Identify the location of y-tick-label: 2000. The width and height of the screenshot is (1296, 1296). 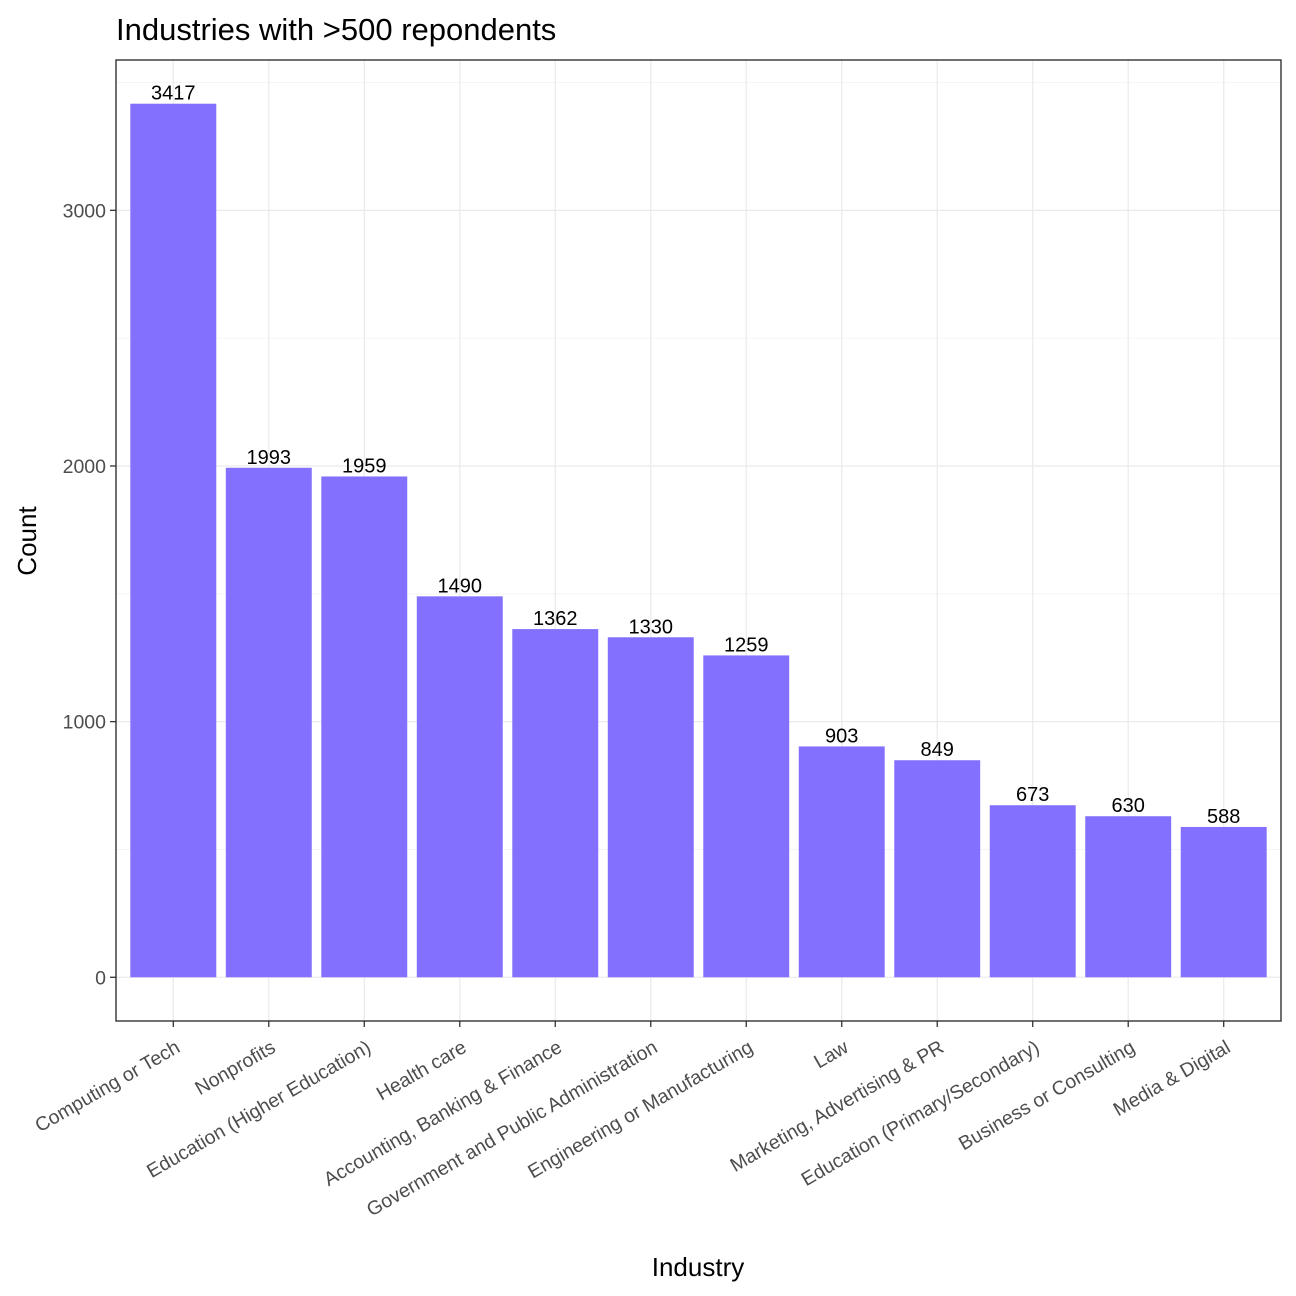
(85, 467).